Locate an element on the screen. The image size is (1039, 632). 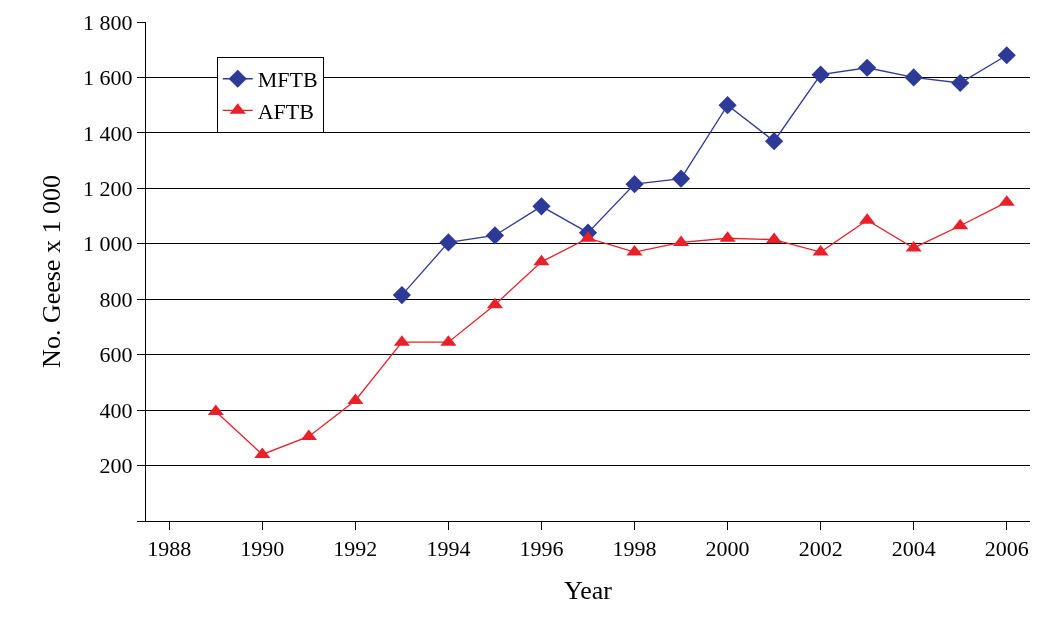
x-tick-label: 1998 is located at coordinates (634, 549).